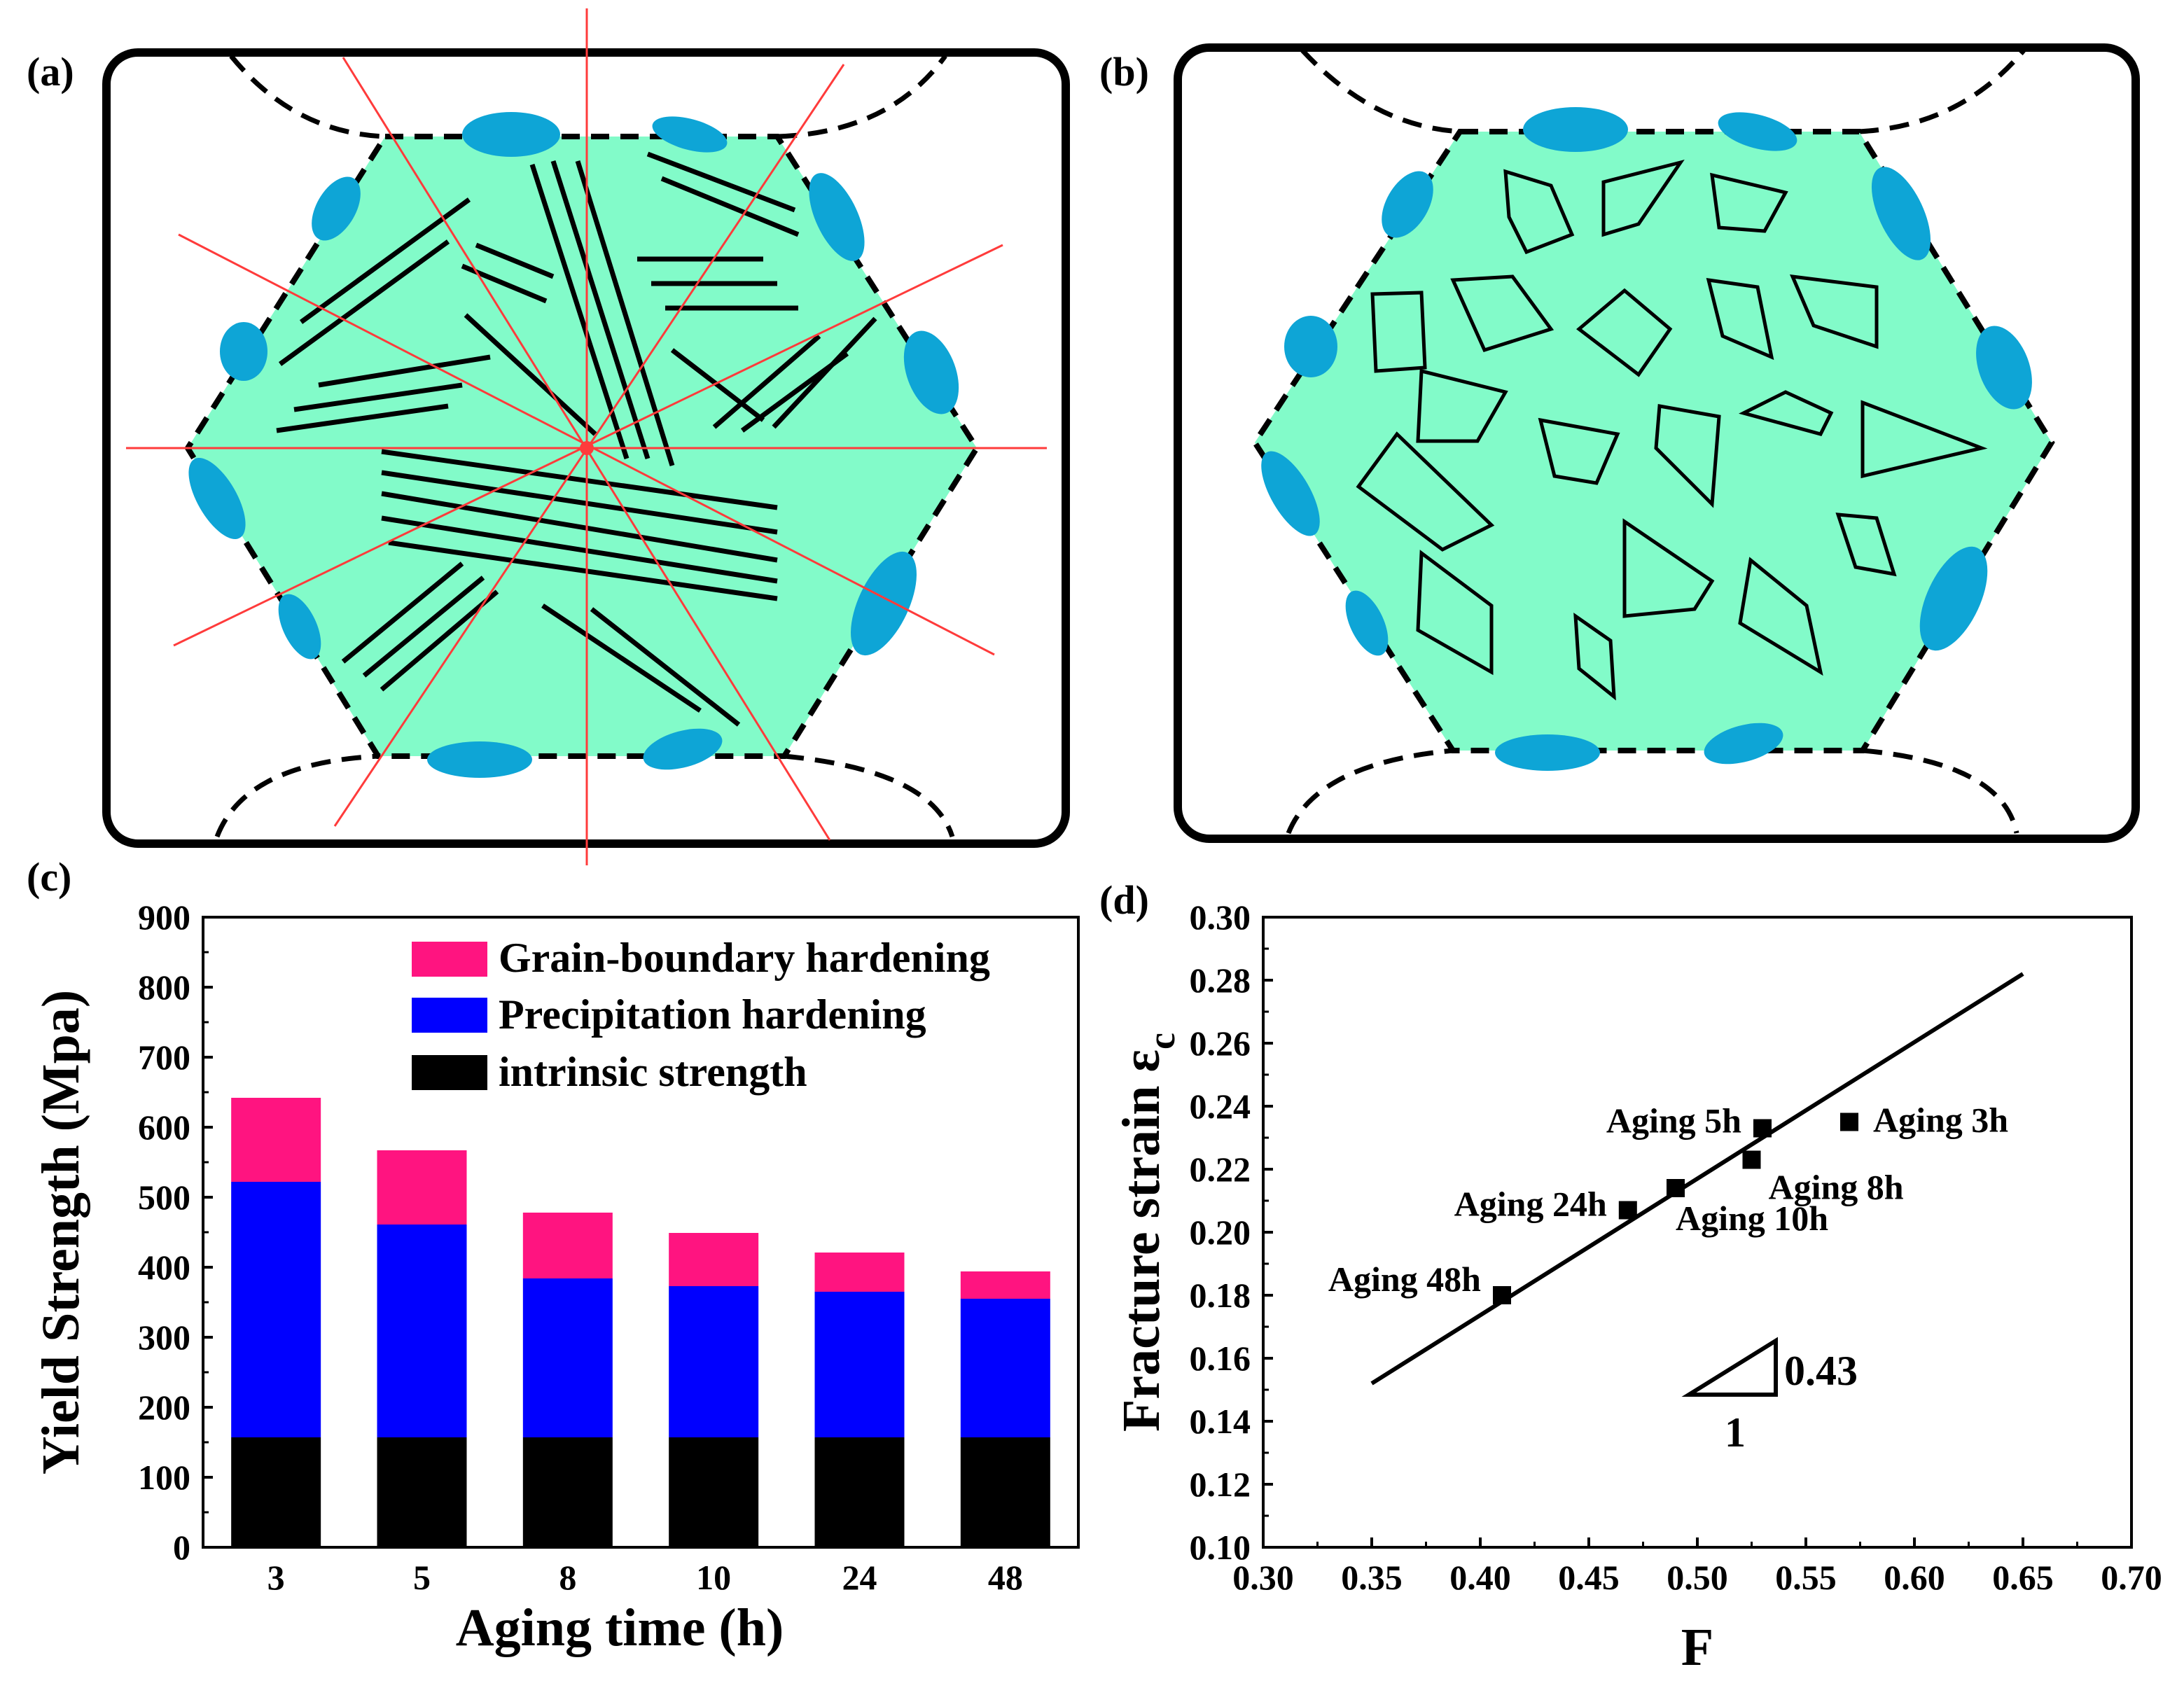 Image resolution: width=2184 pixels, height=1681 pixels. Describe the element at coordinates (1627, 1210) in the screenshot. I see `point-aging-24h` at that location.